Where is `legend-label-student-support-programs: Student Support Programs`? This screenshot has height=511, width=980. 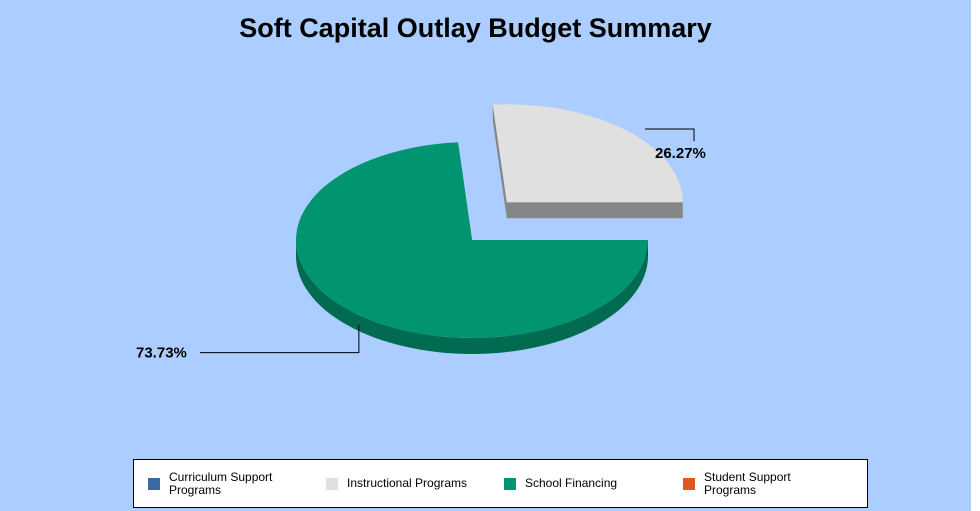
legend-label-student-support-programs: Student Support Programs is located at coordinates (747, 483).